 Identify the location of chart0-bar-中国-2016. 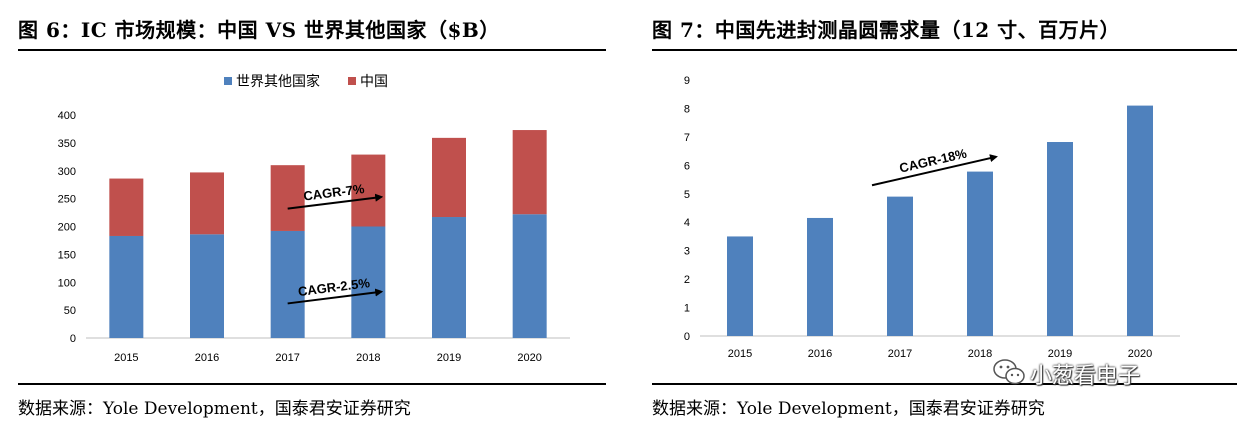
(207, 203).